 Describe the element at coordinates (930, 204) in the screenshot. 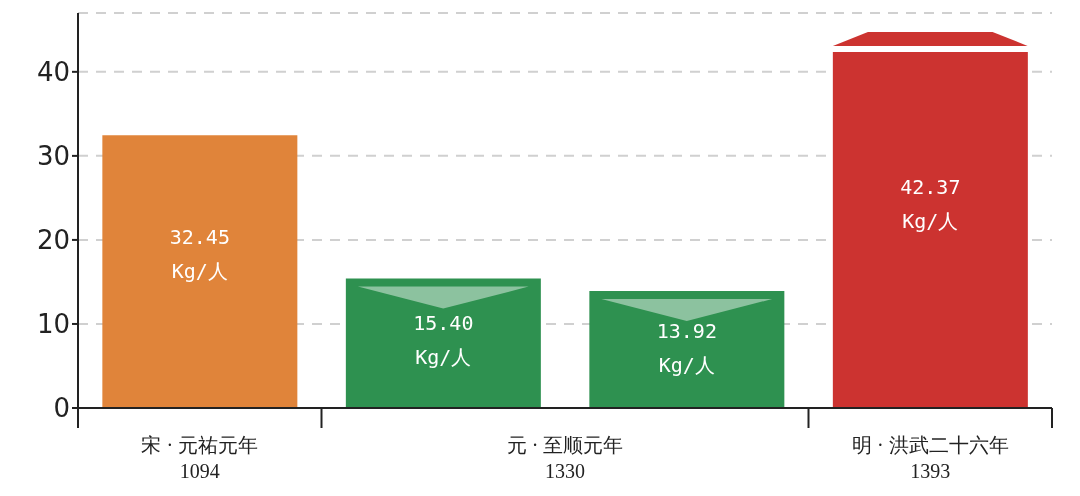

I see `data-label: 42.37 Kg/人` at that location.